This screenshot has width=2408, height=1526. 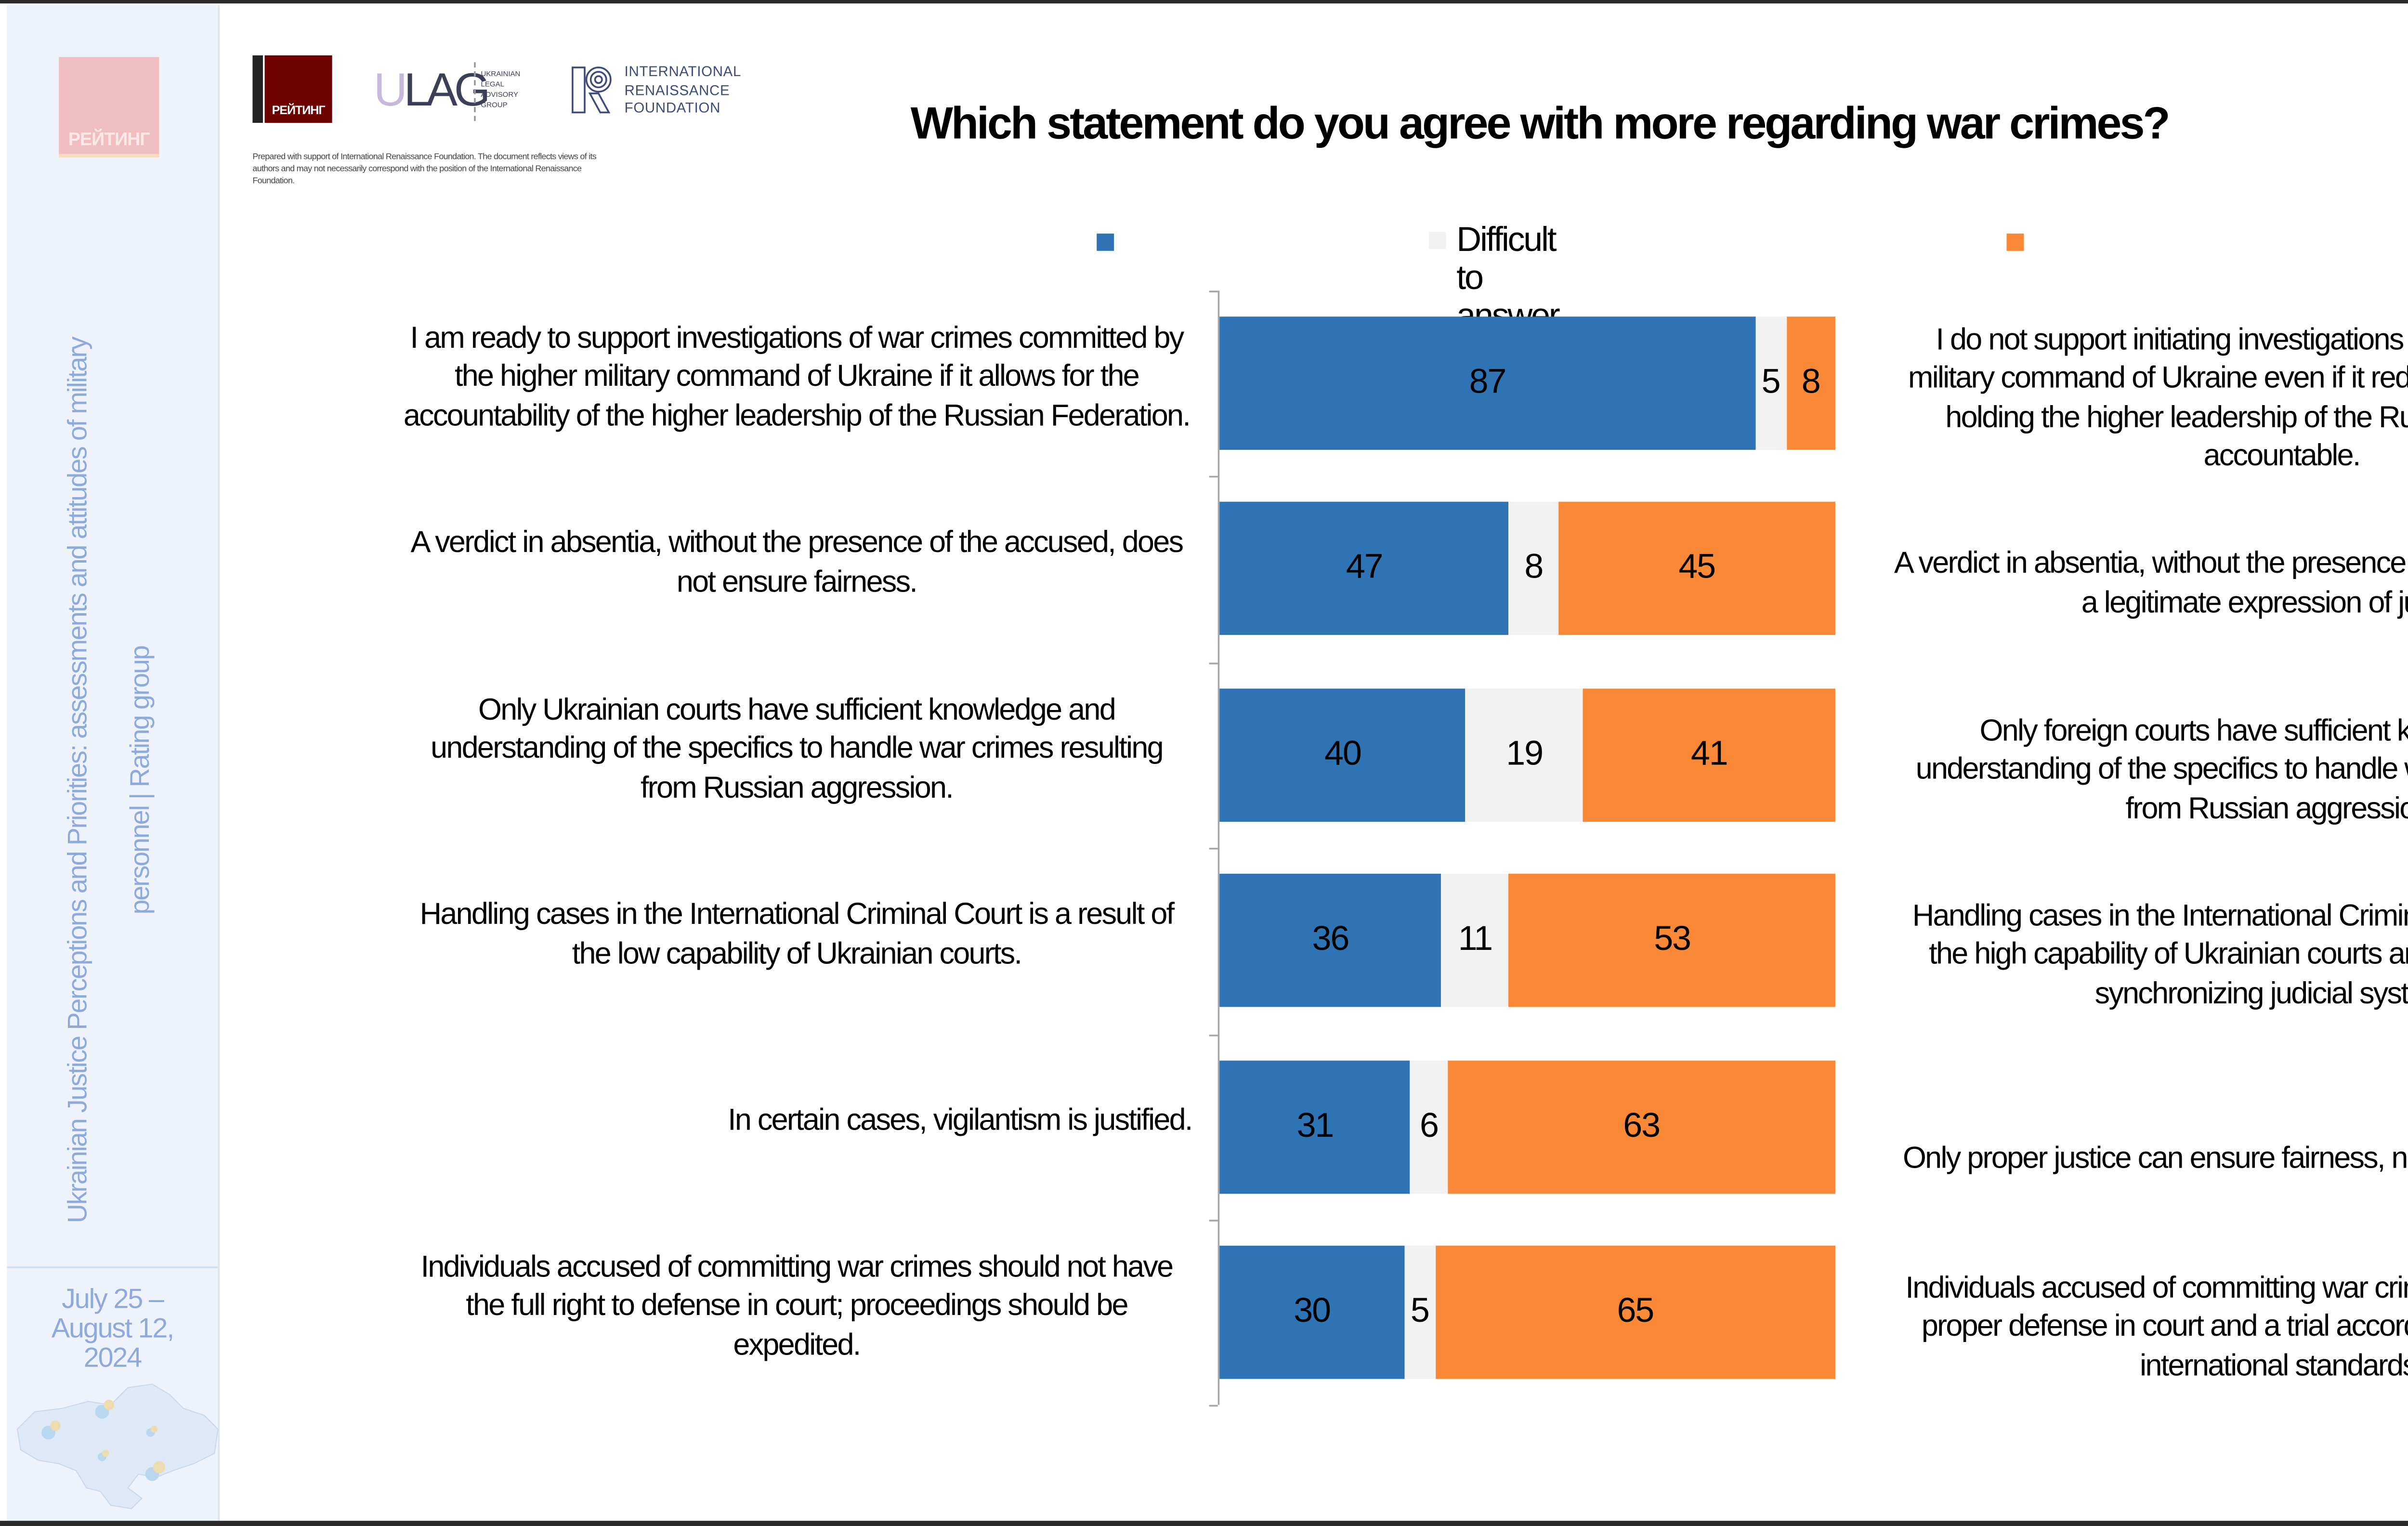 I want to click on bar-segment-difficult: 6, so click(x=1429, y=1126).